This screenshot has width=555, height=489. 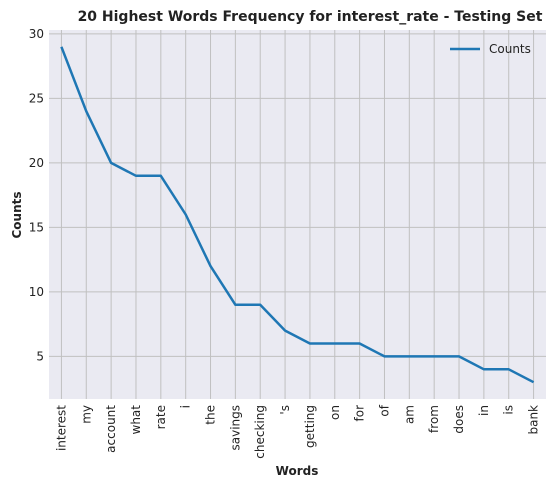 I want to click on x-tick-label: my, so click(x=86, y=414).